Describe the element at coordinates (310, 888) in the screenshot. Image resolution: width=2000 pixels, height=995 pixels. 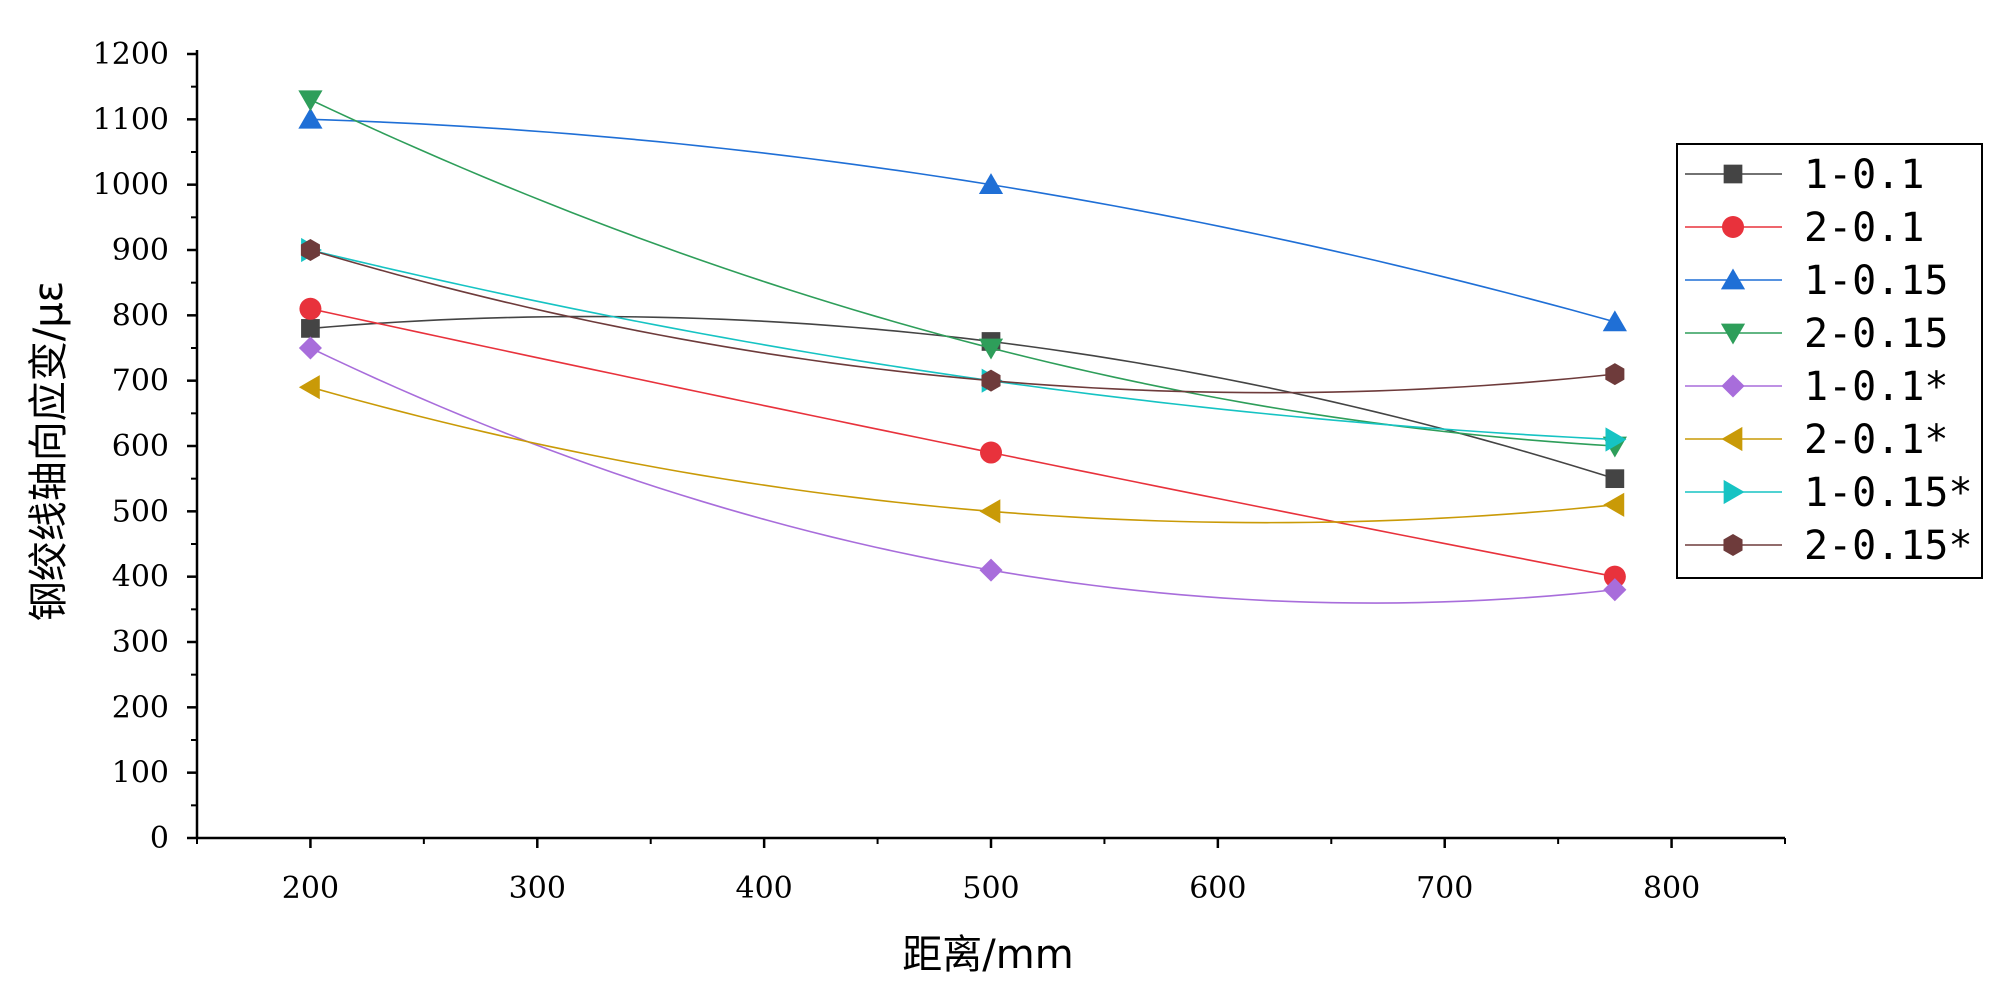
I see `x-tick-label: 200` at that location.